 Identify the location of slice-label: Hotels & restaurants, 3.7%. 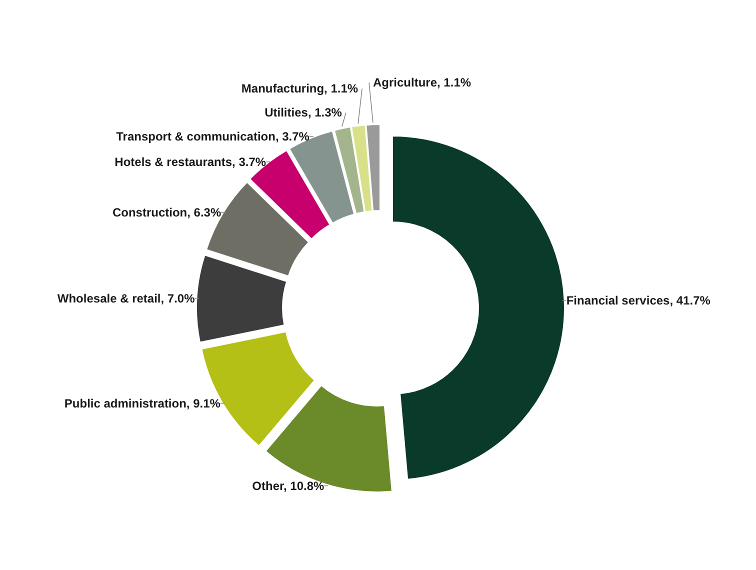
(190, 161).